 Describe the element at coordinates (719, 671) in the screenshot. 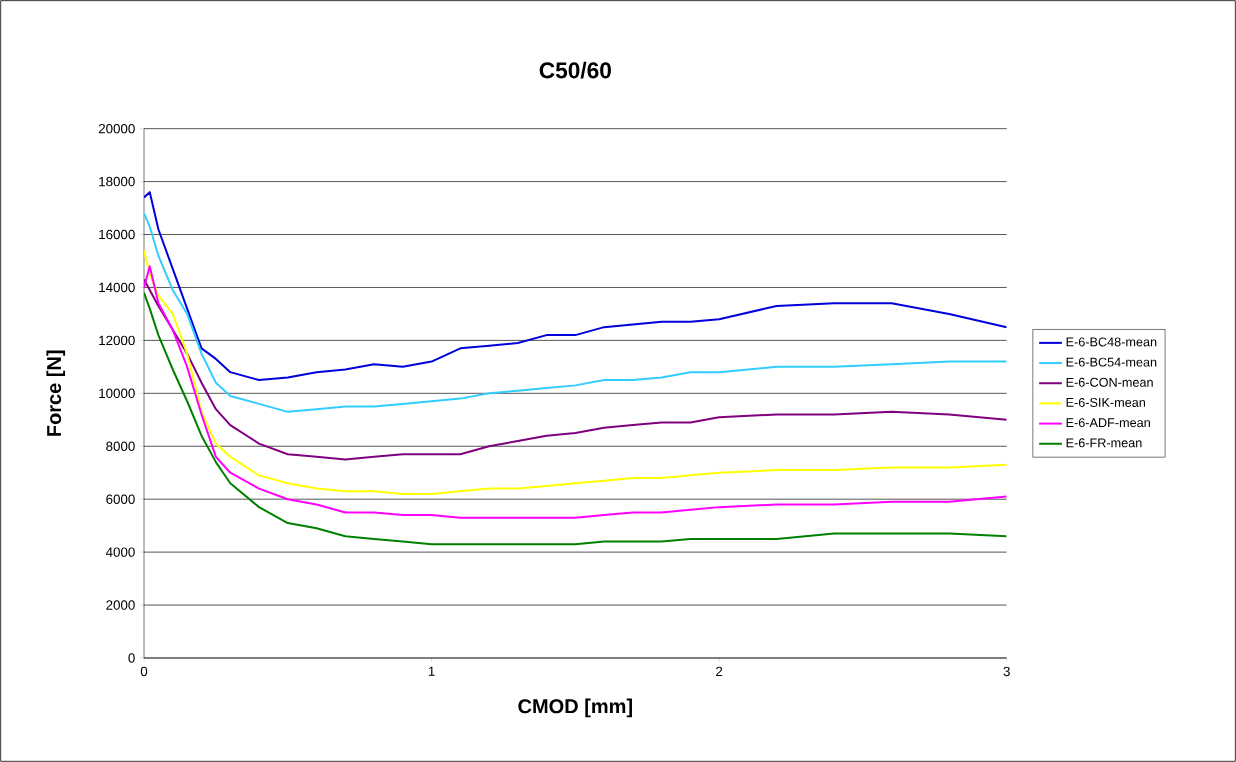

I see `x-tick-label: 2` at that location.